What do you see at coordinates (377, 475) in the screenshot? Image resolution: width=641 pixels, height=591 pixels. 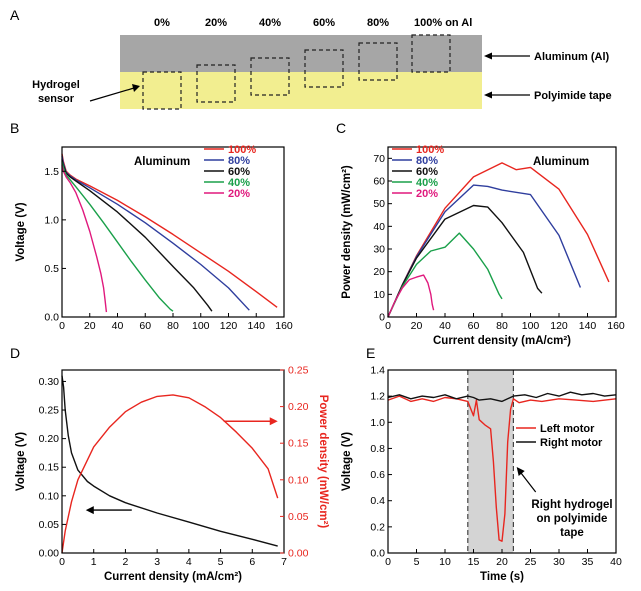 I see `y-tick-label: 0.6` at bounding box center [377, 475].